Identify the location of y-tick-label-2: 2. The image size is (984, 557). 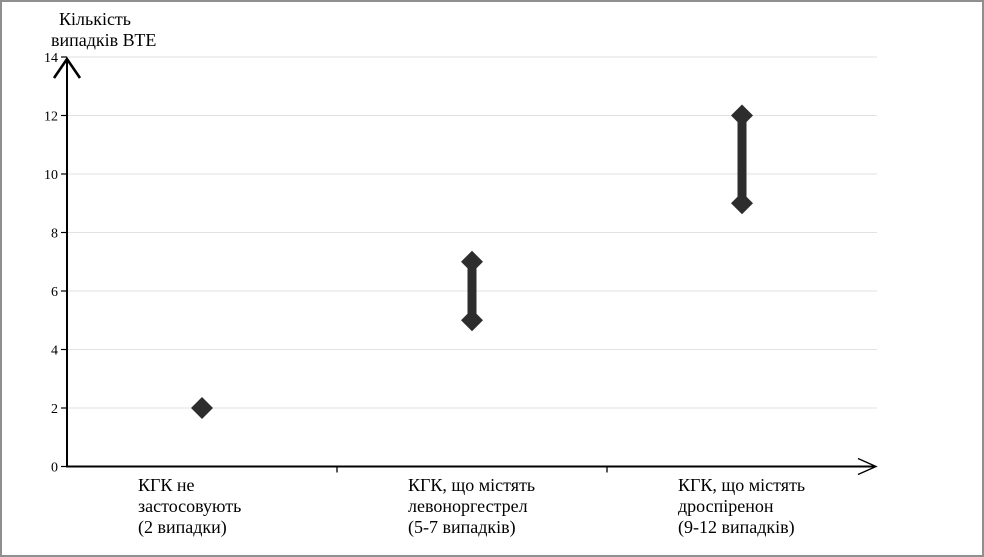
(54, 409).